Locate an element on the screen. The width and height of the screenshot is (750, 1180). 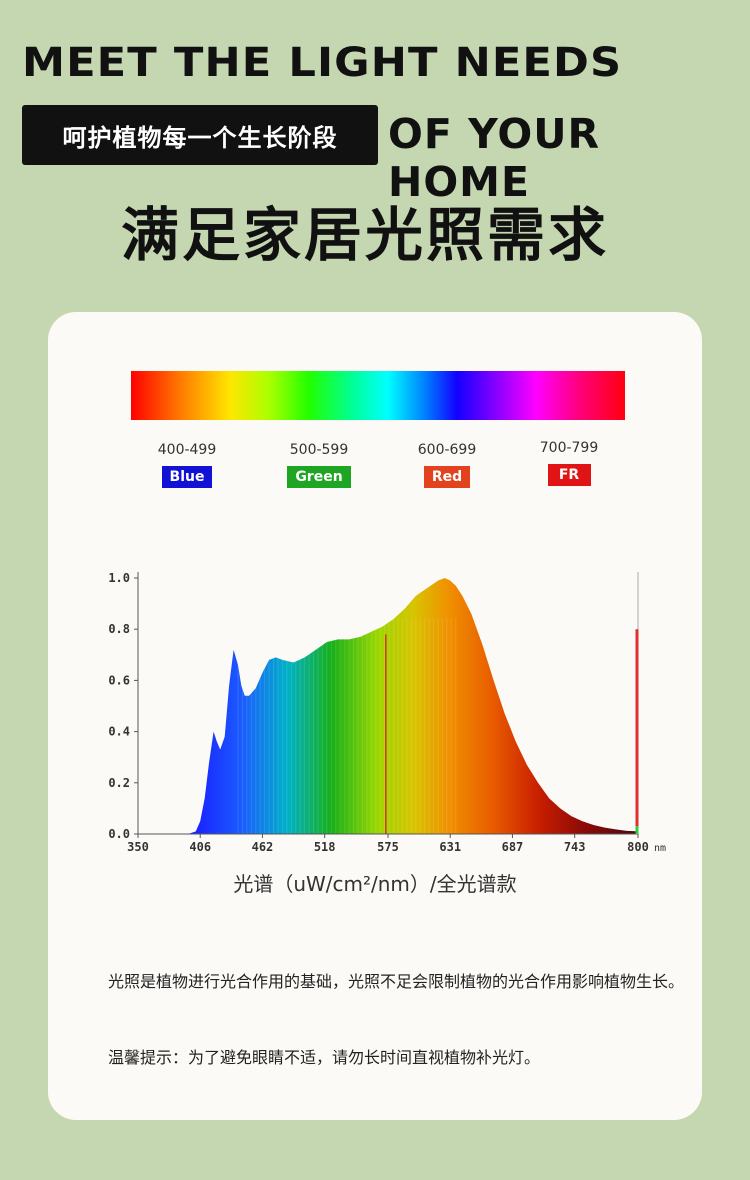
band-tag: Red is located at coordinates (447, 477).